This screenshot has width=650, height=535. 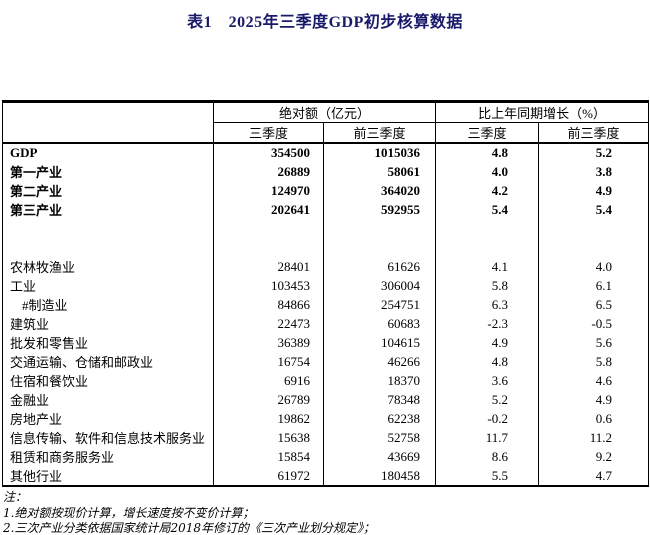 What do you see at coordinates (268, 238) in the screenshot?
I see `absolute-q3-cell` at bounding box center [268, 238].